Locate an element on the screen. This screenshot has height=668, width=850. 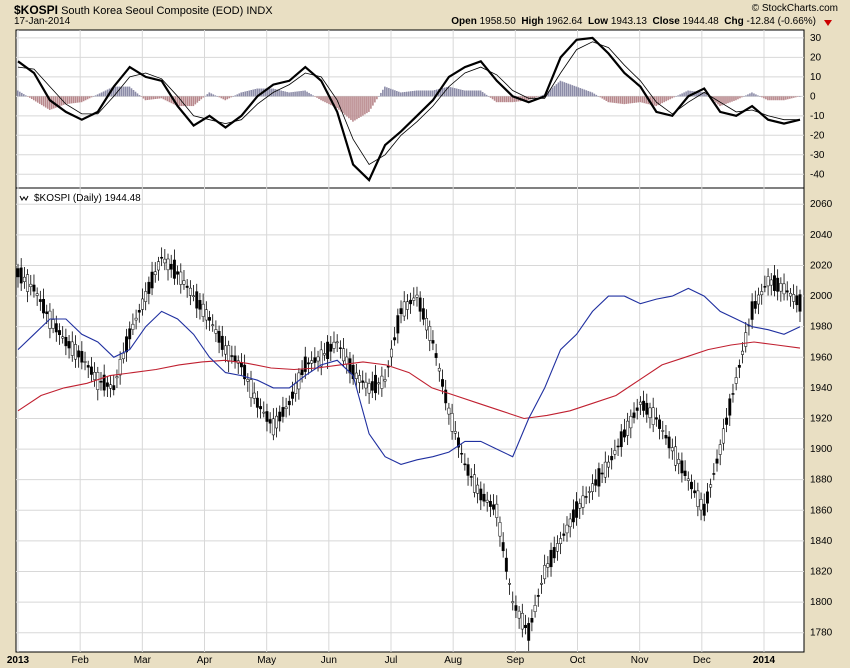
high-value: 1962.64 is located at coordinates (564, 21).